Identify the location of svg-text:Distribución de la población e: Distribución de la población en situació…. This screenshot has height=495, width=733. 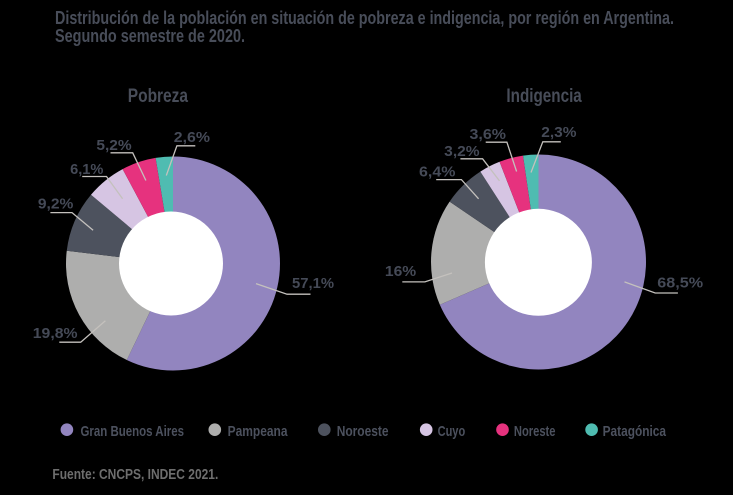
(364, 18).